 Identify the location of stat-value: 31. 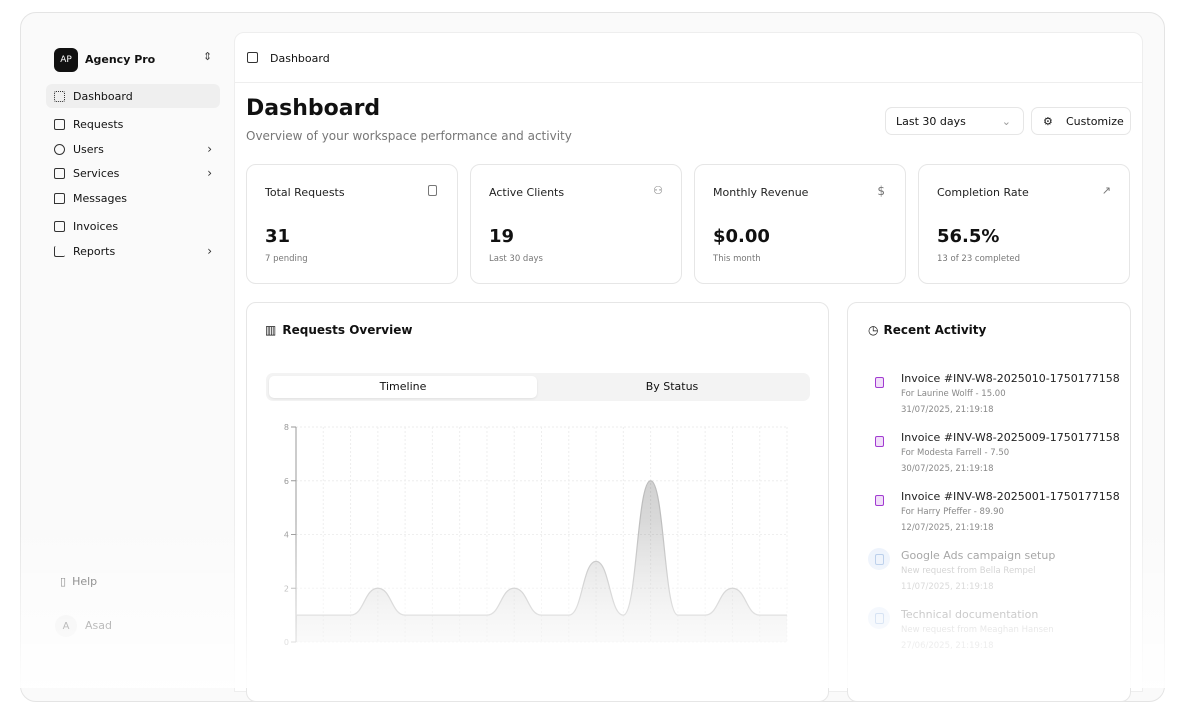
(278, 236).